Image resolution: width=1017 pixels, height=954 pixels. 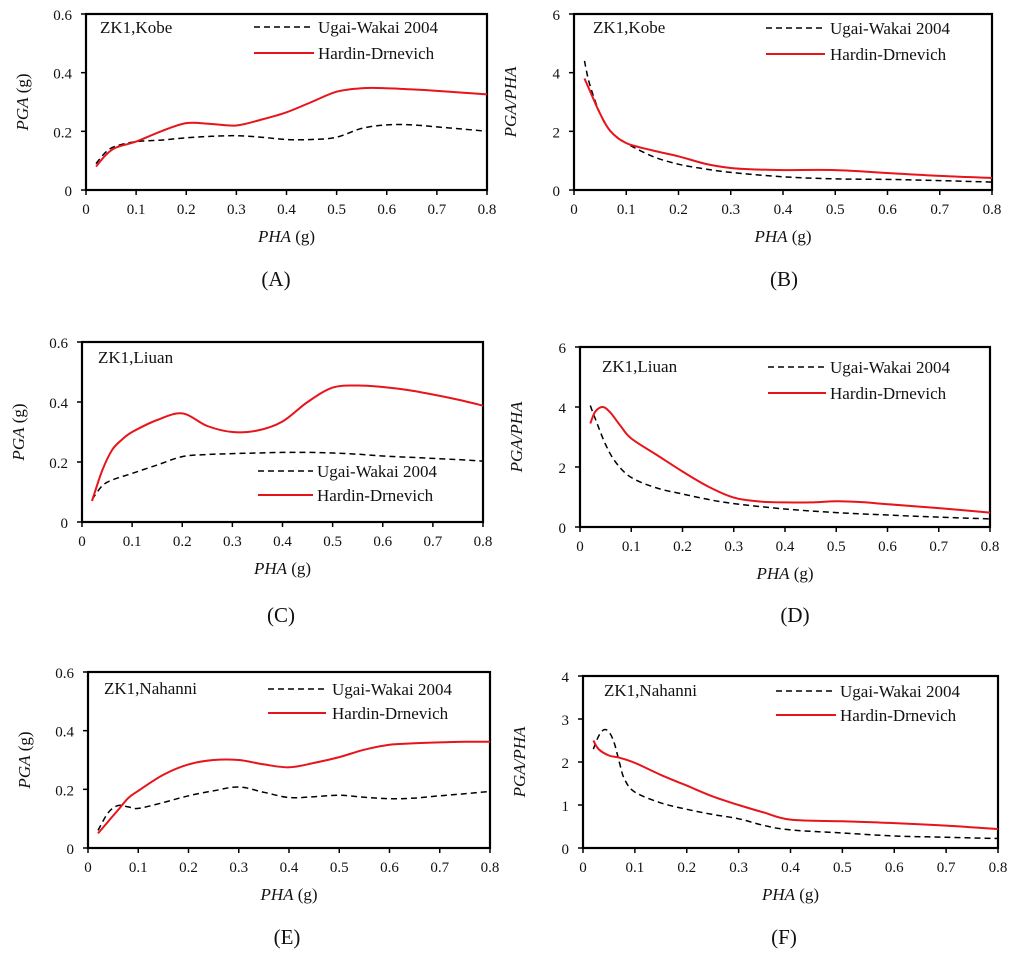 I want to click on y-tick-label: 1, so click(x=566, y=807).